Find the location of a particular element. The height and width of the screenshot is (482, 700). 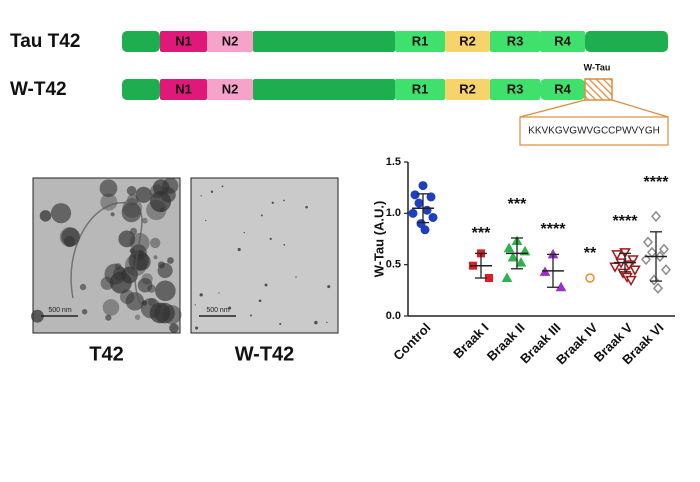

significance: *** is located at coordinates (481, 233).